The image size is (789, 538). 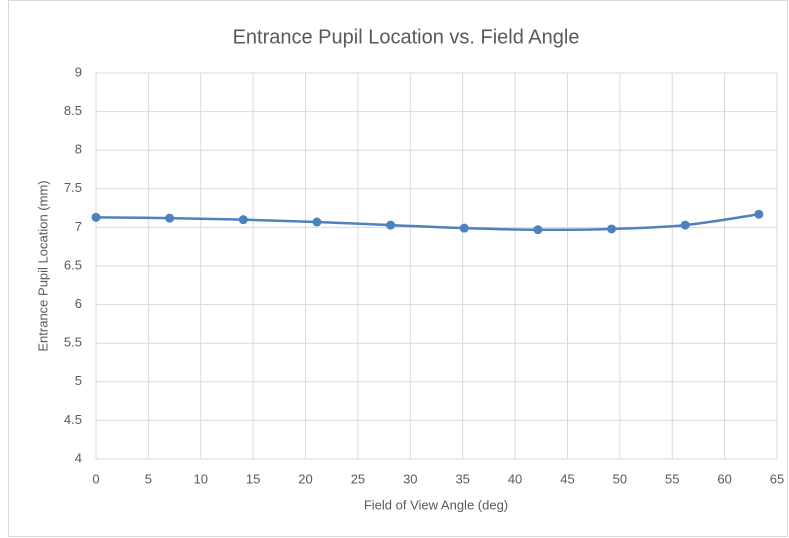 What do you see at coordinates (73, 110) in the screenshot?
I see `y-tick-label: 8.5` at bounding box center [73, 110].